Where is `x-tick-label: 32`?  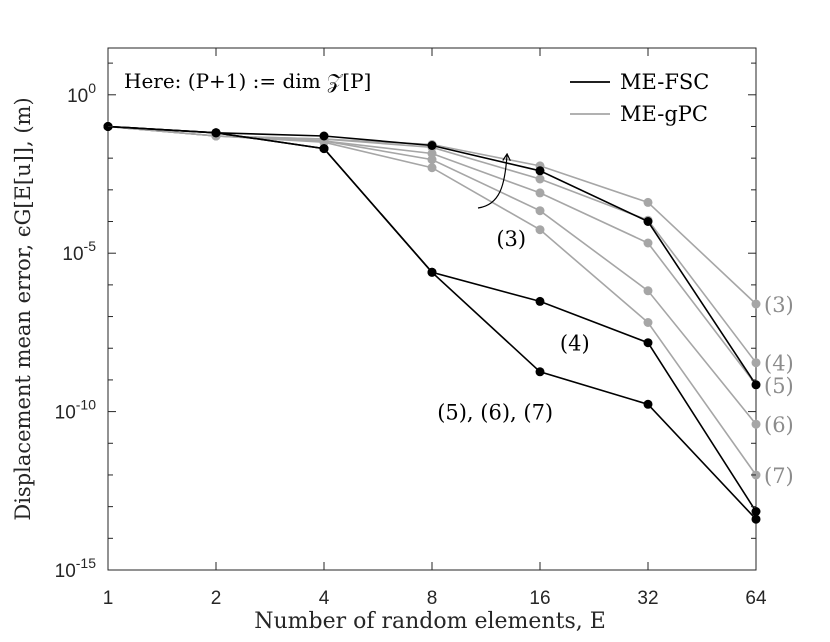 x-tick-label: 32 is located at coordinates (647, 598).